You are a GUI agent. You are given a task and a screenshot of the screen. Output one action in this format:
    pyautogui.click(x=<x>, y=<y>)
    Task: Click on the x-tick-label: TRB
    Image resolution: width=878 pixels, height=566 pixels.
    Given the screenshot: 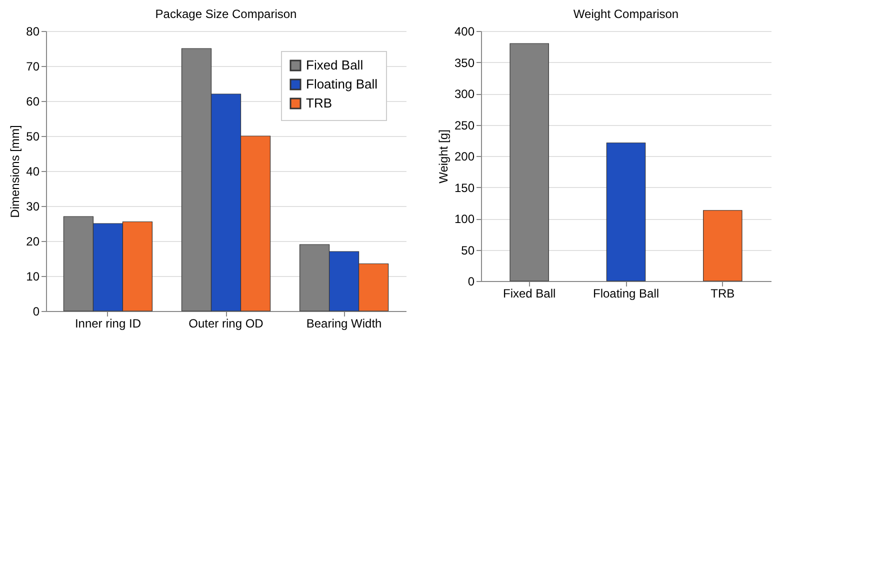 What is the action you would take?
    pyautogui.click(x=722, y=293)
    